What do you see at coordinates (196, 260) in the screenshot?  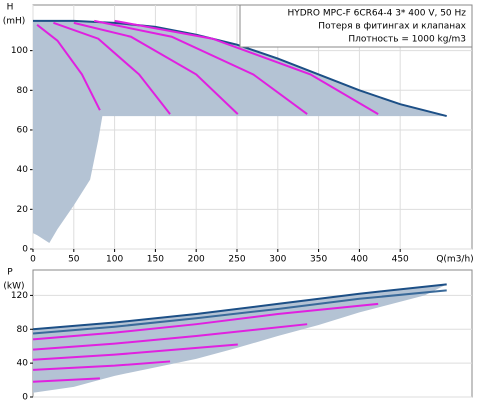 I see `x-tick-label: 200` at bounding box center [196, 260].